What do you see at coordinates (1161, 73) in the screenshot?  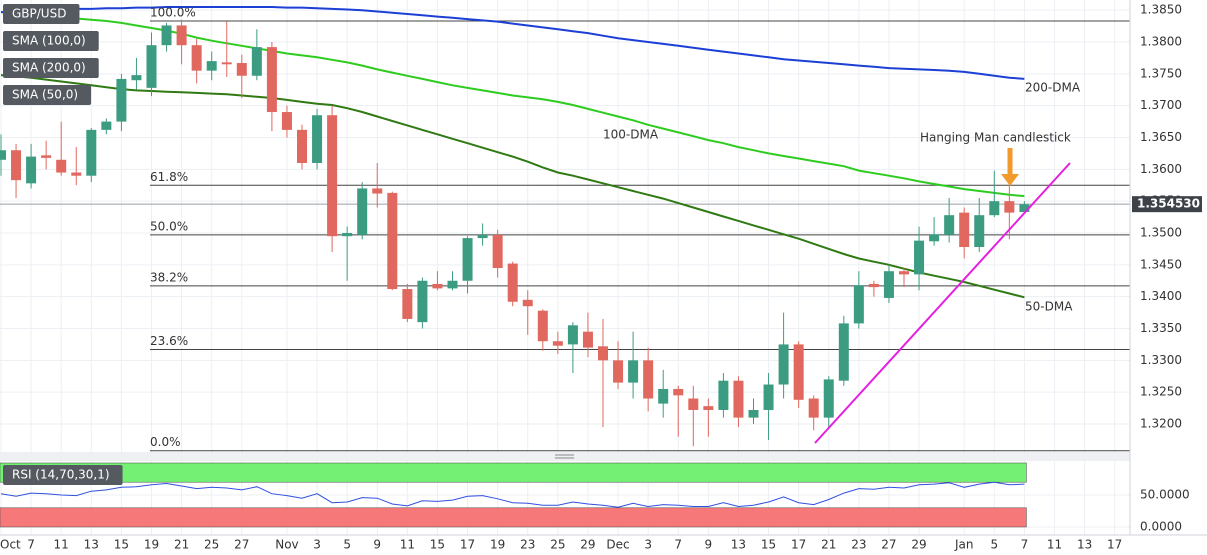 I see `y-tick-label: 1.3750` at bounding box center [1161, 73].